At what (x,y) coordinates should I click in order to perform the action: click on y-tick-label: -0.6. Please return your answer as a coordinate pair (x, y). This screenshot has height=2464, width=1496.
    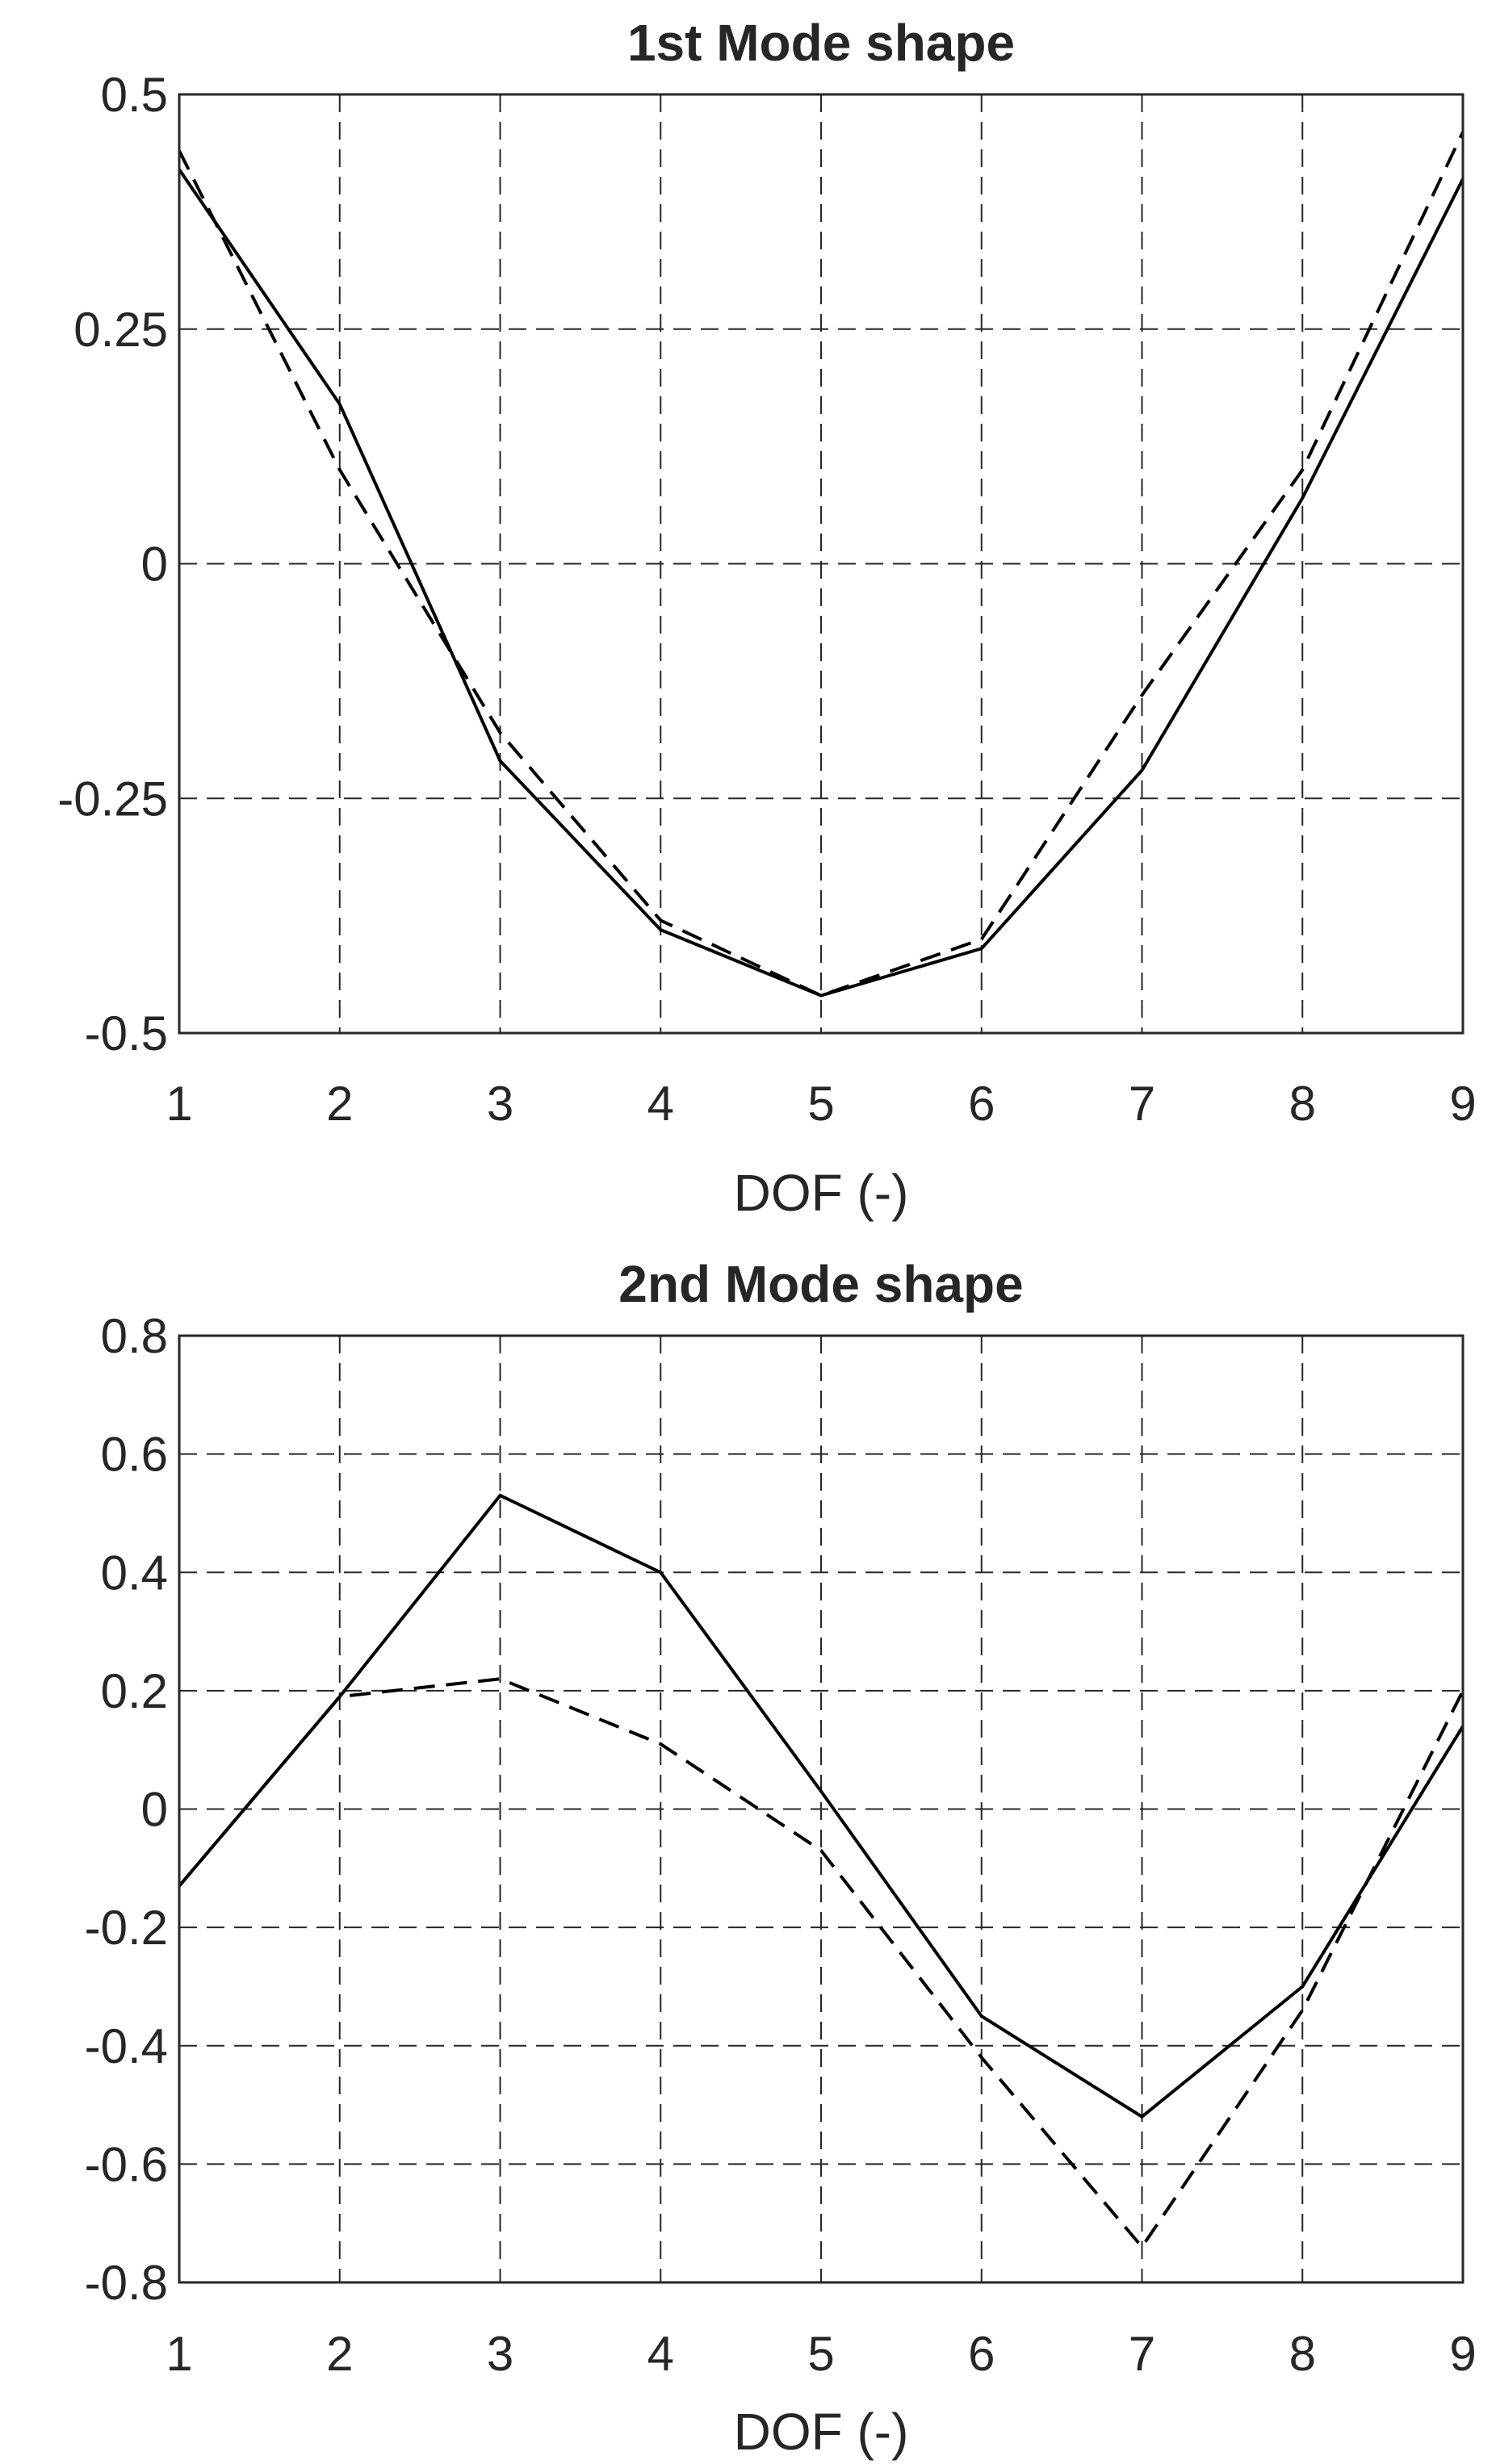
    Looking at the image, I should click on (126, 2164).